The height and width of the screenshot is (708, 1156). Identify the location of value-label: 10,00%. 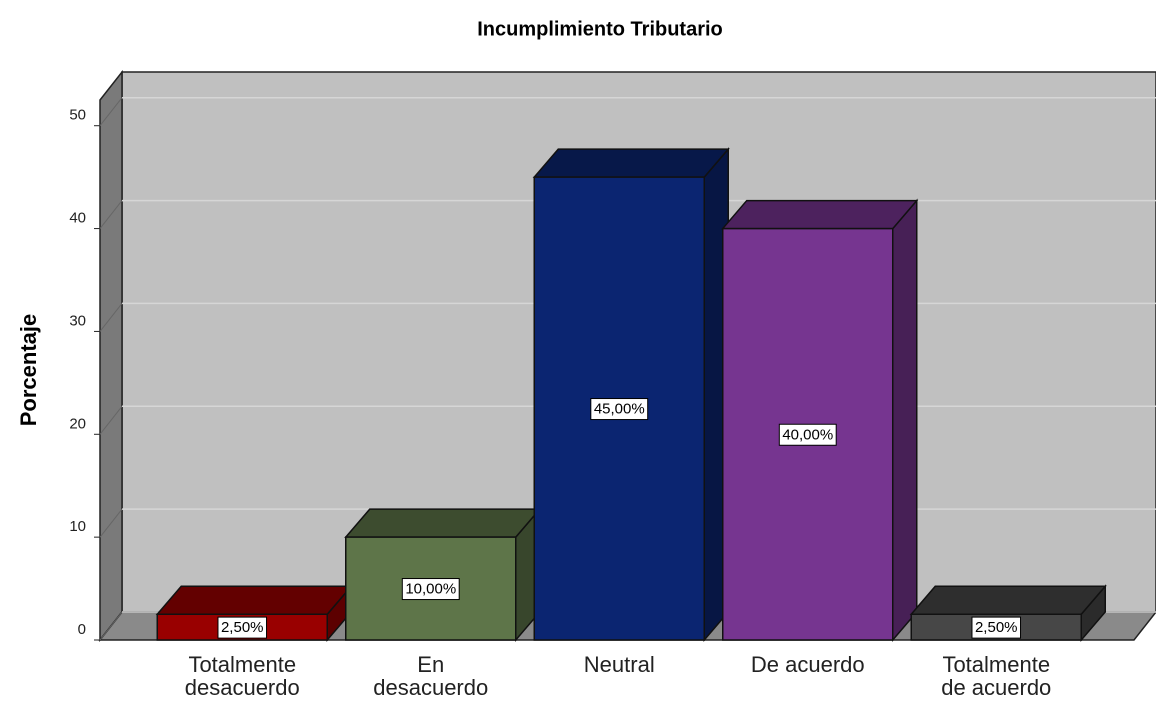
(430, 589).